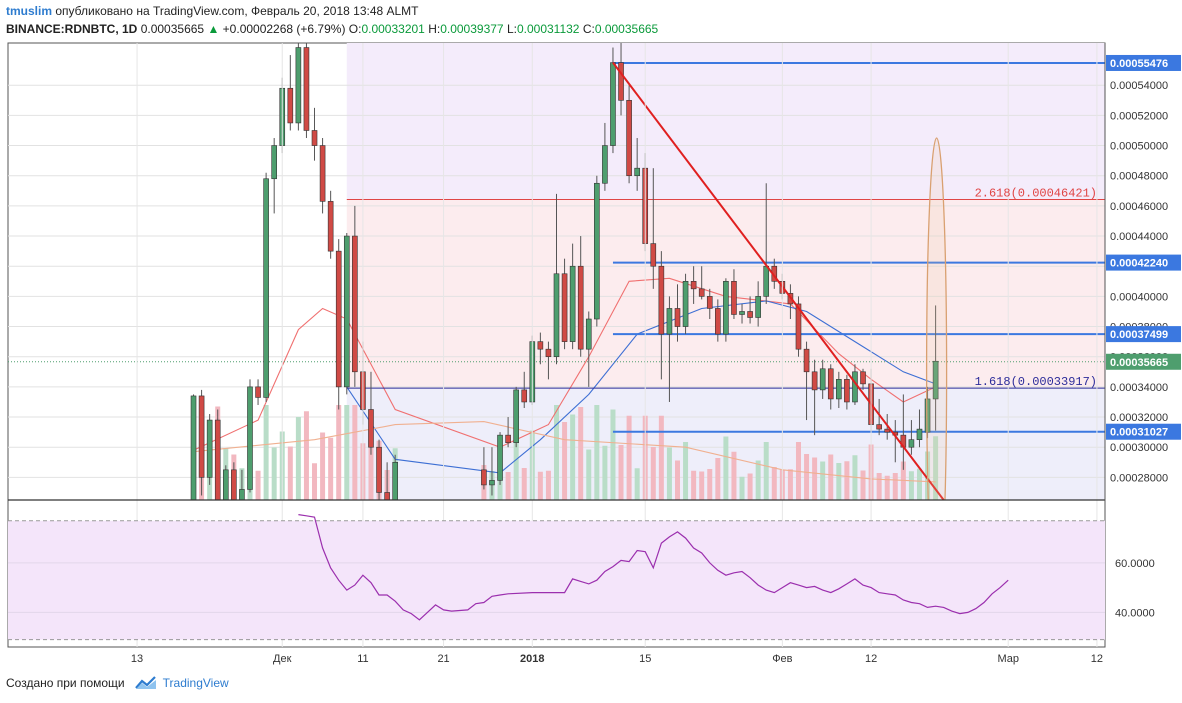  What do you see at coordinates (145, 682) in the screenshot?
I see `tradingview-logo-icon` at bounding box center [145, 682].